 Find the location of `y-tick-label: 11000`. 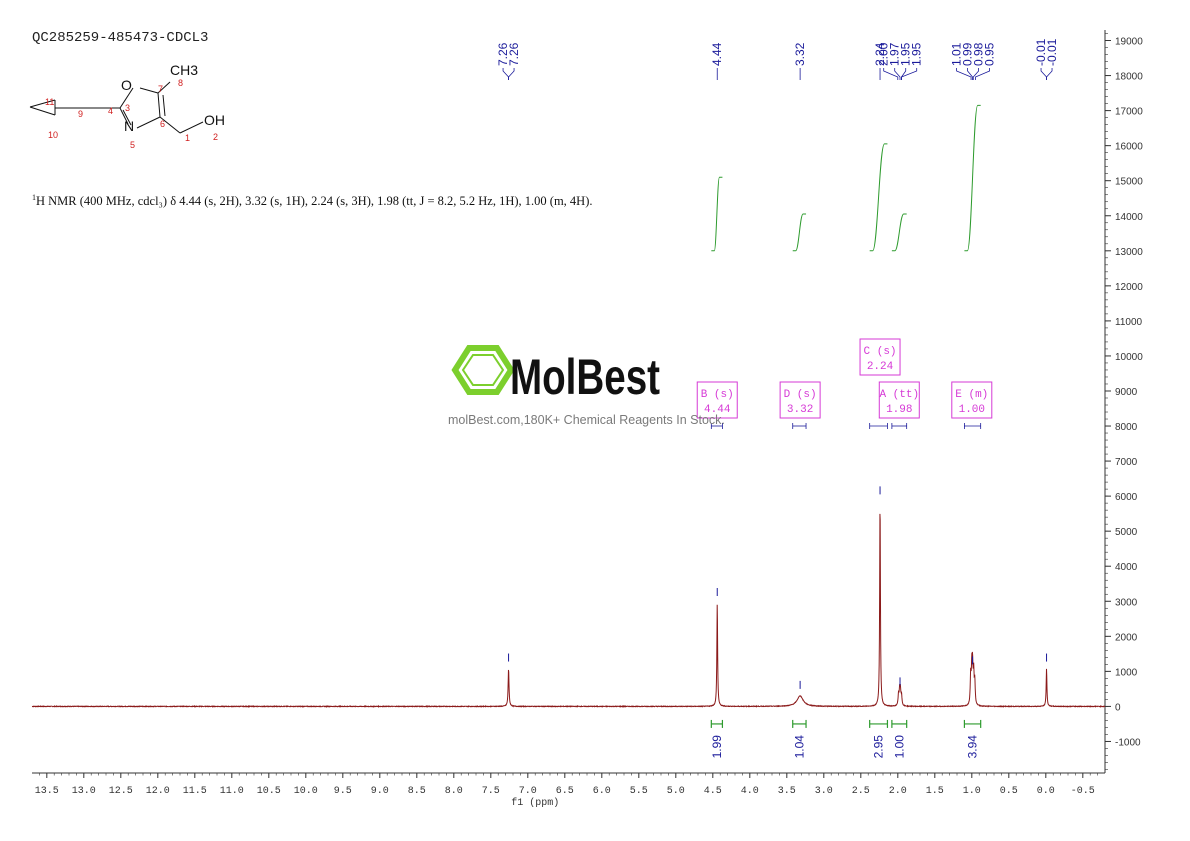

y-tick-label: 11000 is located at coordinates (1129, 322).